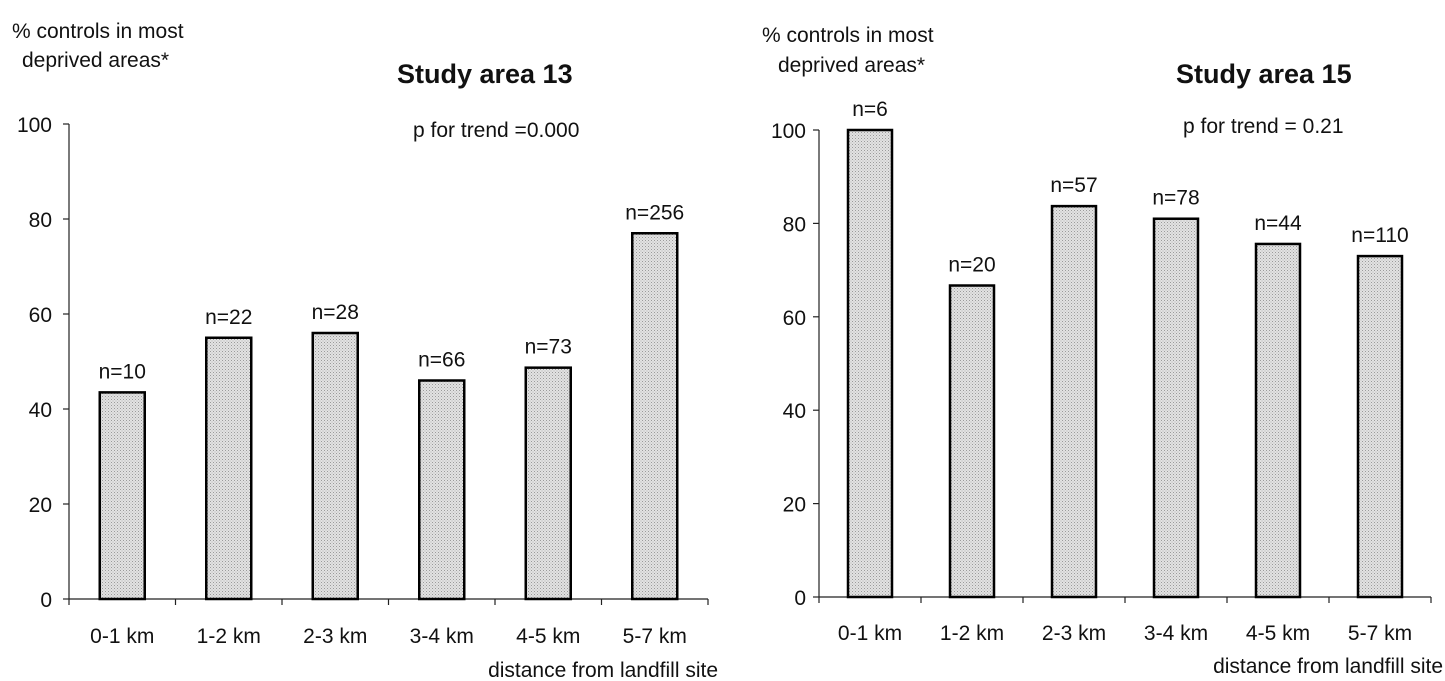  Describe the element at coordinates (1379, 235) in the screenshot. I see `bar-count-label: n=110` at that location.